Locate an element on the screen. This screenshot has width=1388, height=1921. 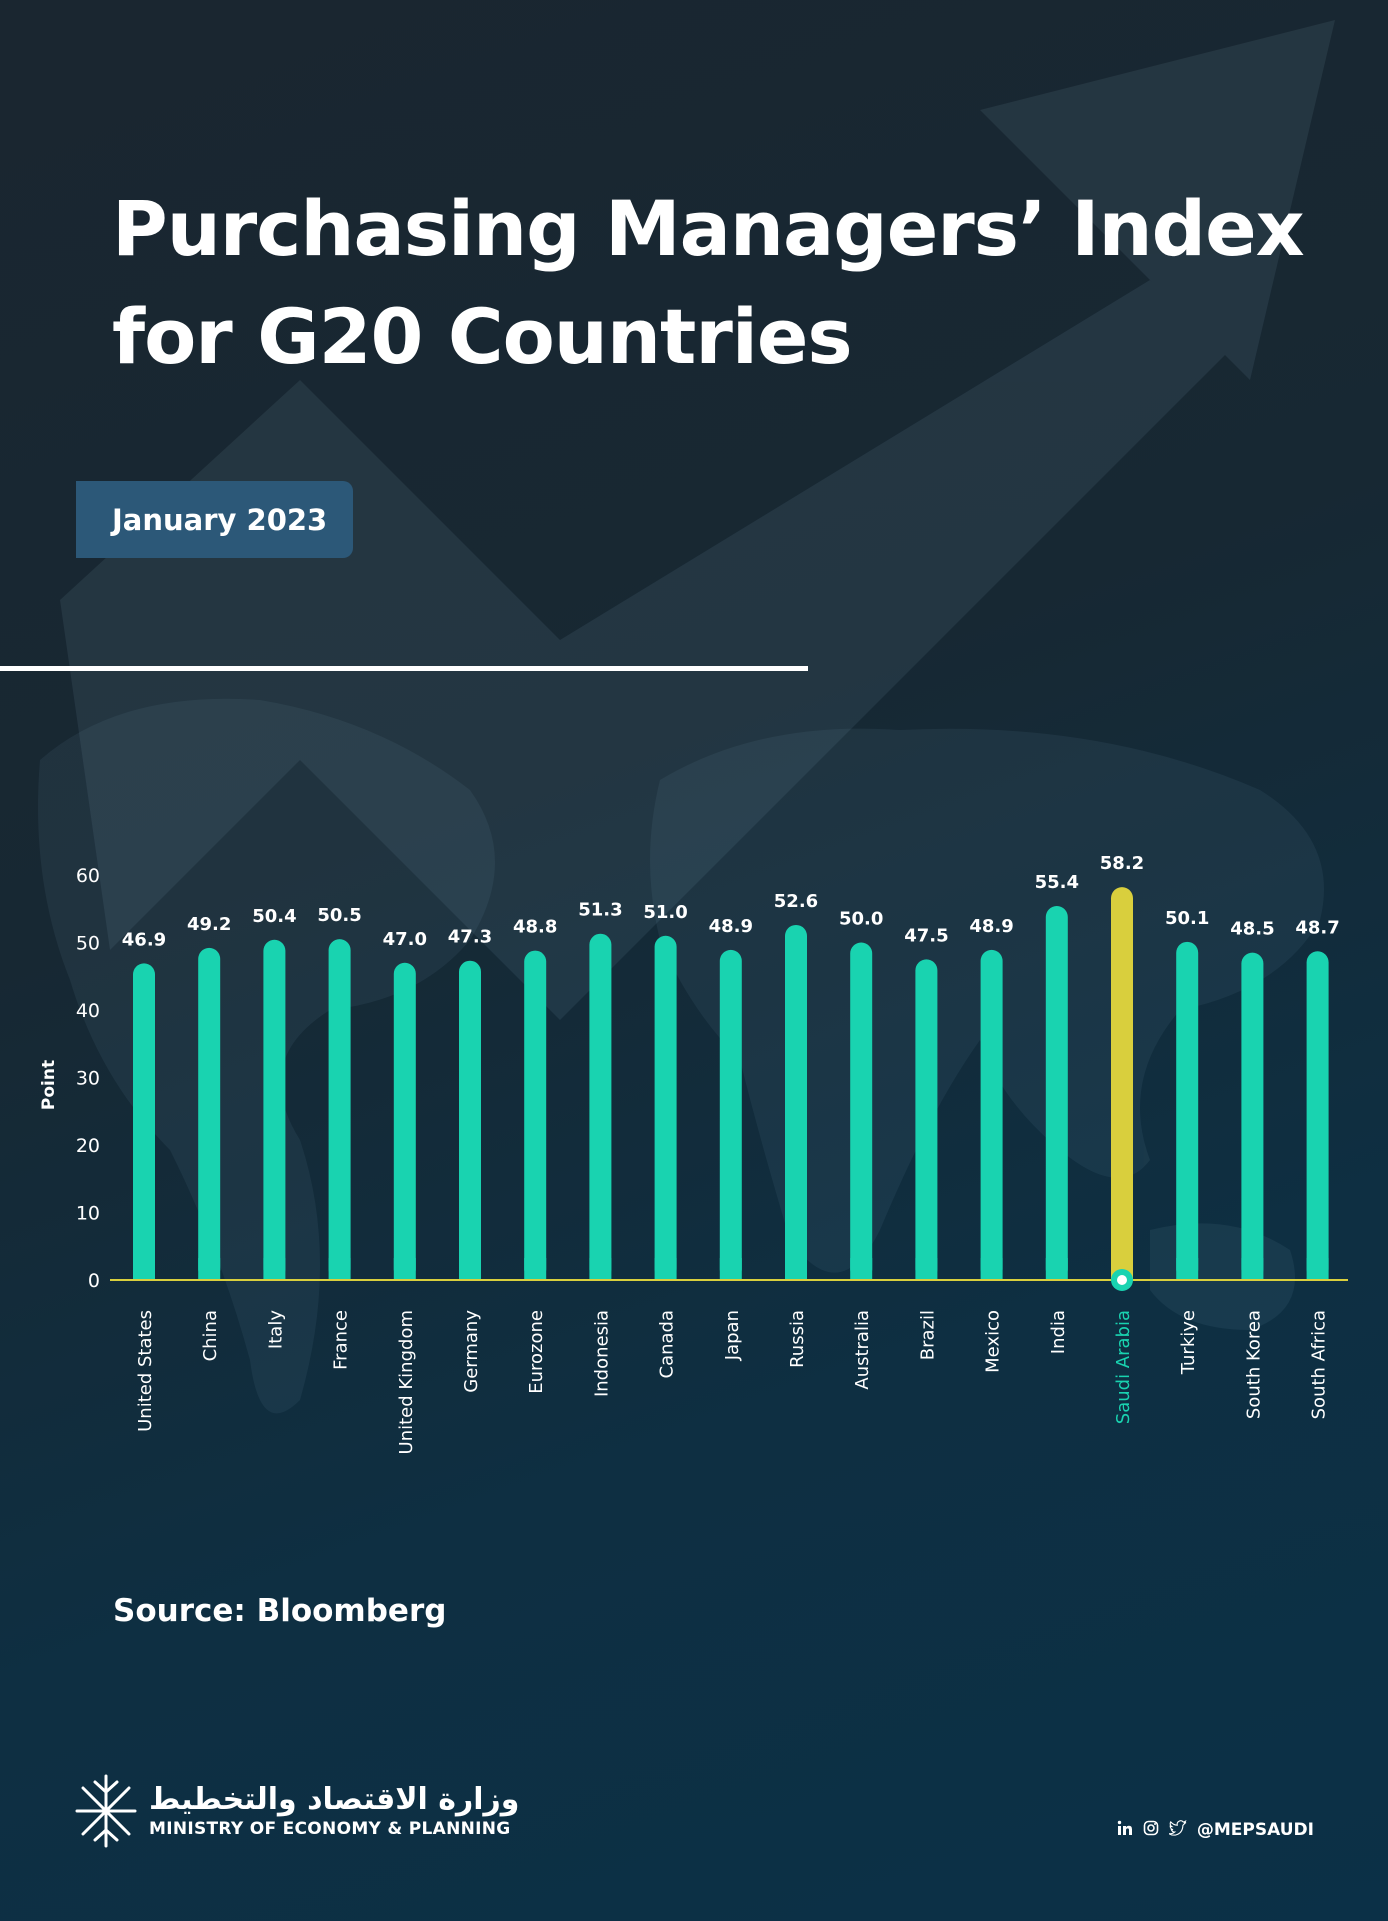
date-badge: January 2023 is located at coordinates (214, 519).